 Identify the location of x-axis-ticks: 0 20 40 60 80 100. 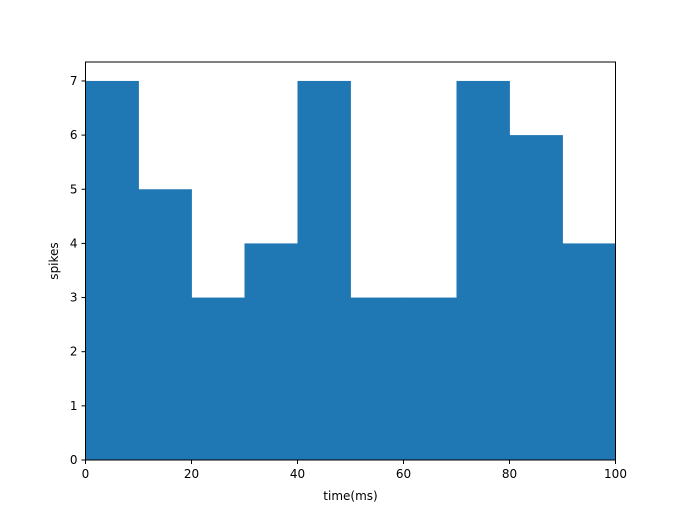
(354, 470).